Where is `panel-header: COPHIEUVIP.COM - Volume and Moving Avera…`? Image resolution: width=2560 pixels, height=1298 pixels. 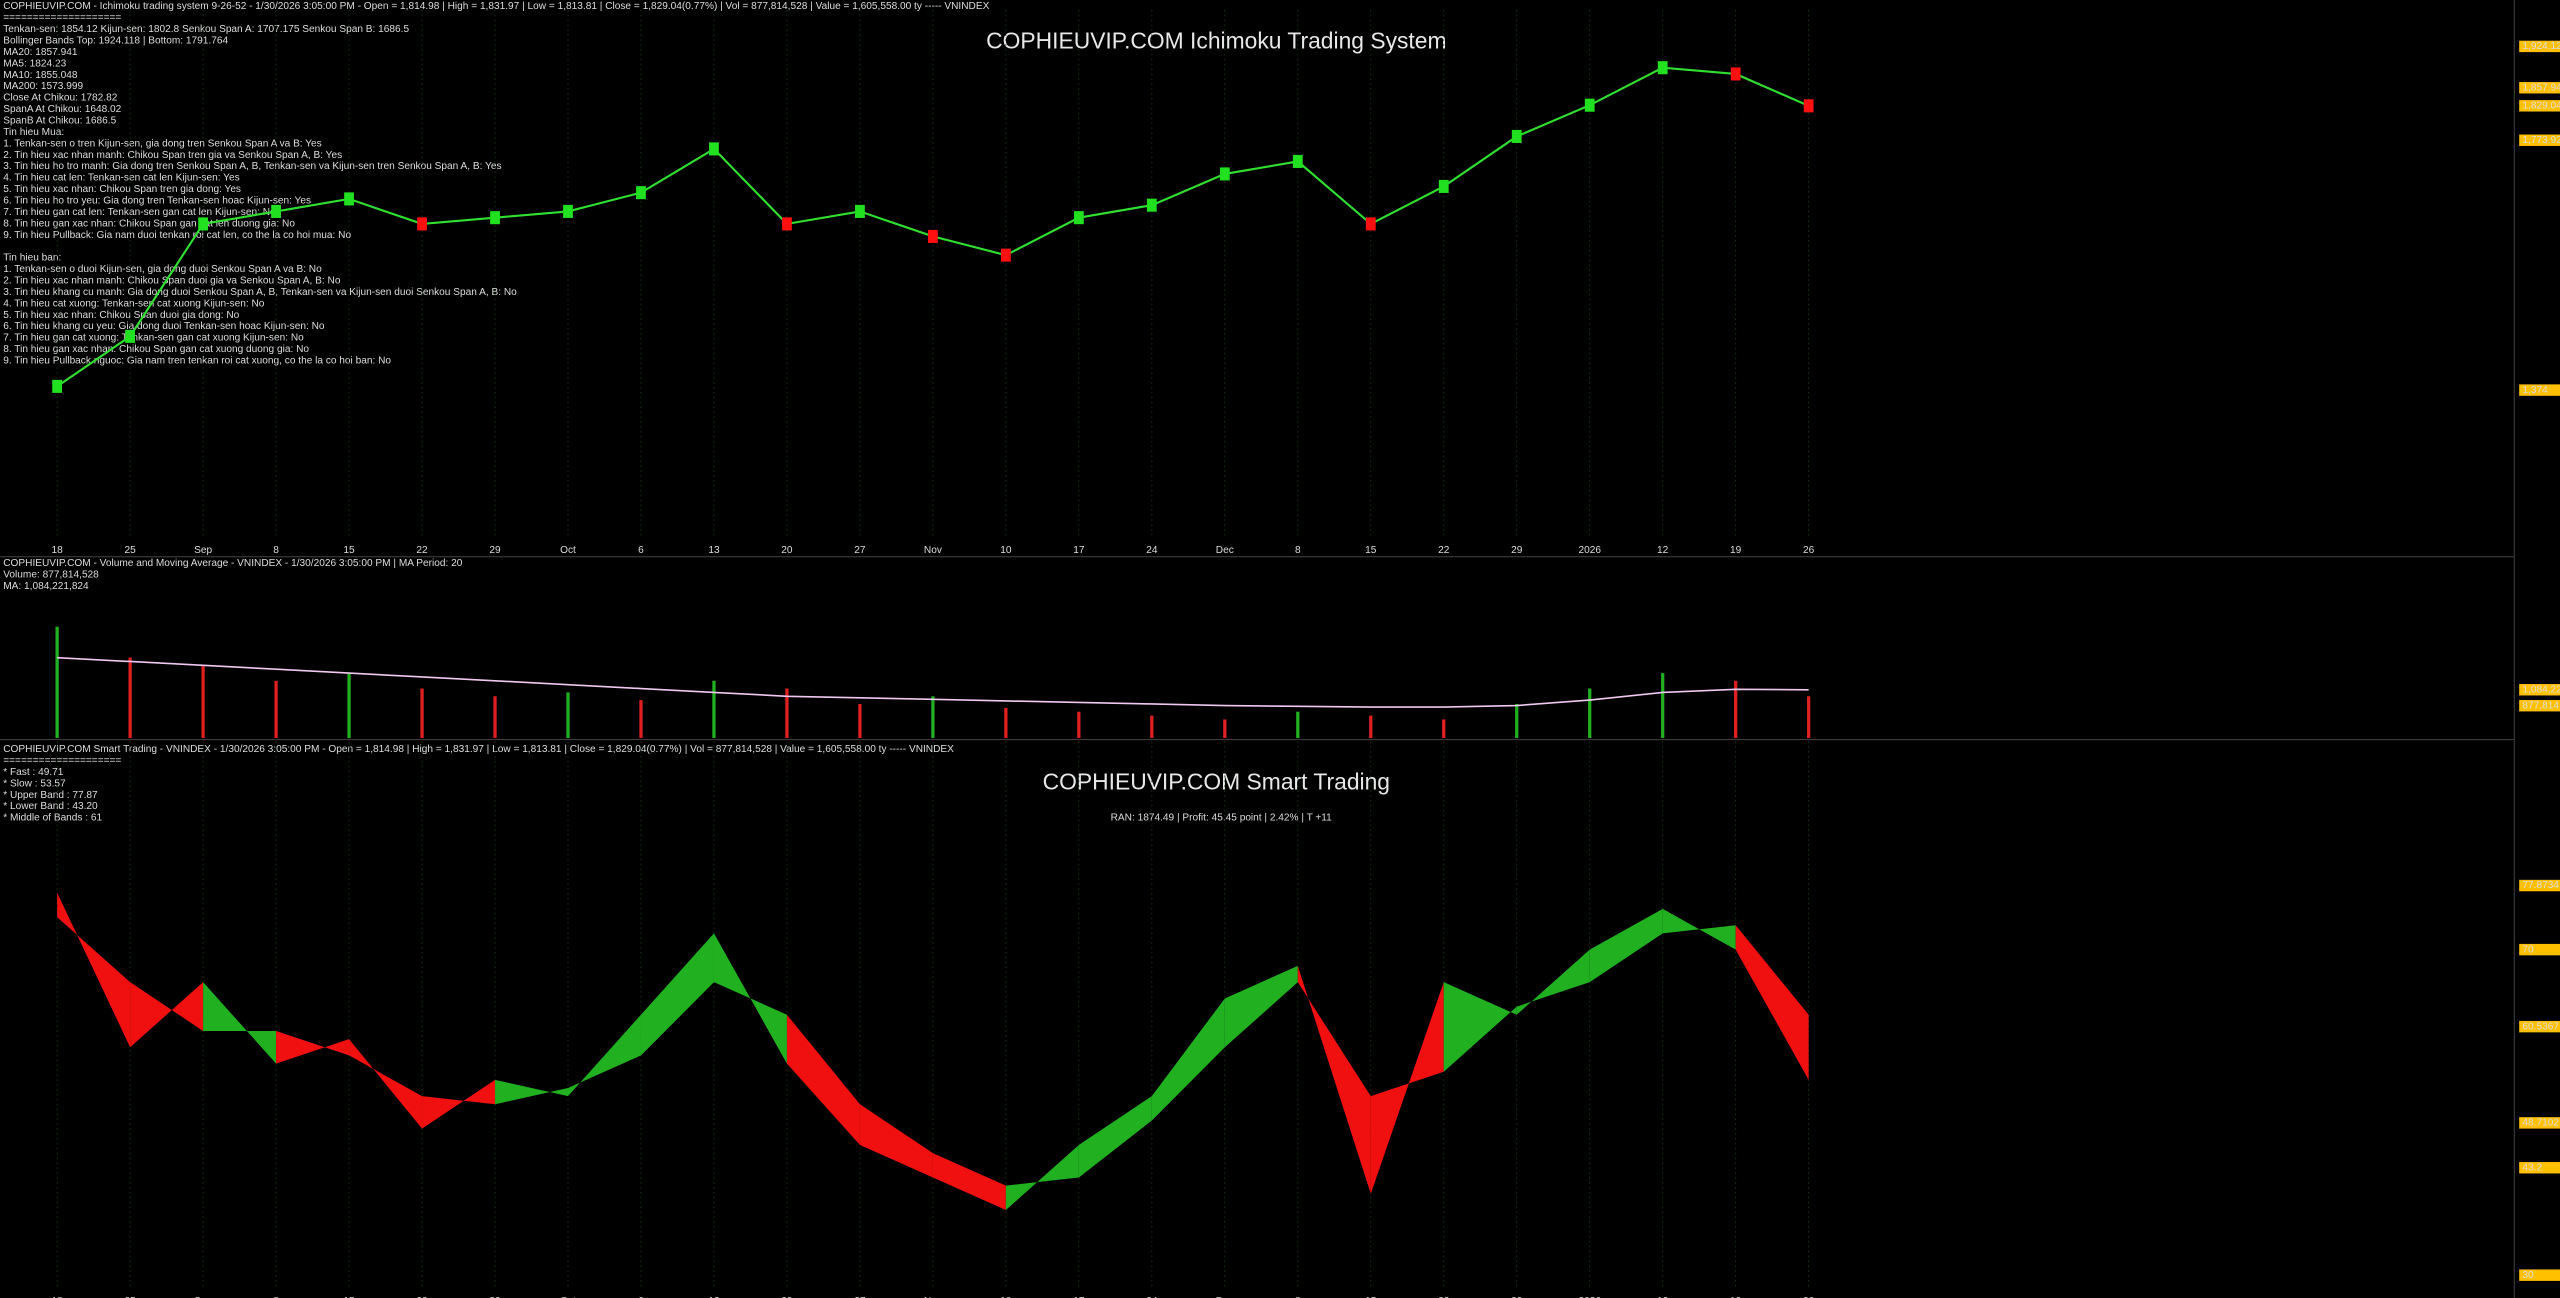 panel-header: COPHIEUVIP.COM - Volume and Moving Avera… is located at coordinates (232, 563).